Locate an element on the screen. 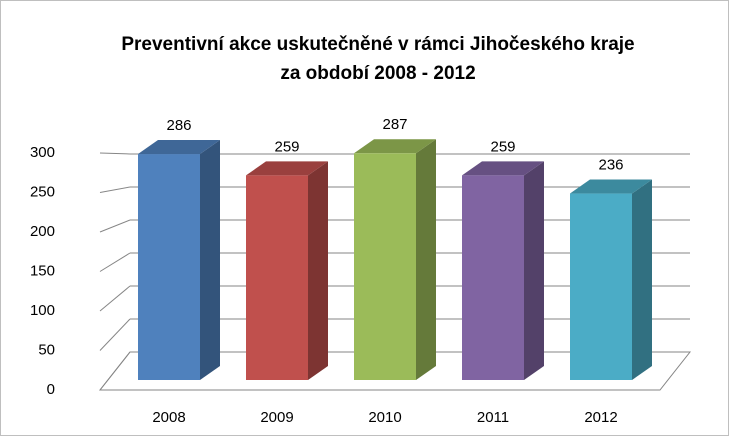 The image size is (729, 436). x-tick-label: 2010 is located at coordinates (384, 417).